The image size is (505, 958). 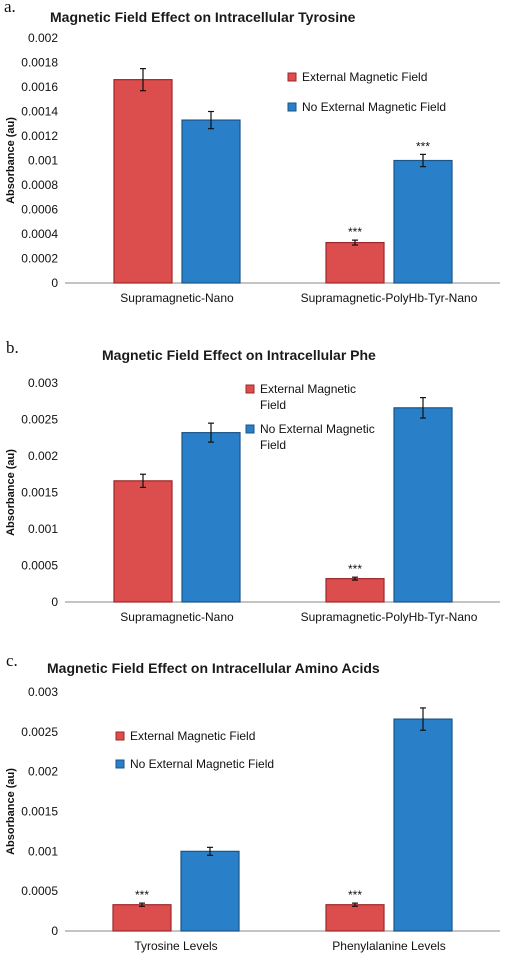 I want to click on y-tick-label: 0.0014, so click(x=39, y=112).